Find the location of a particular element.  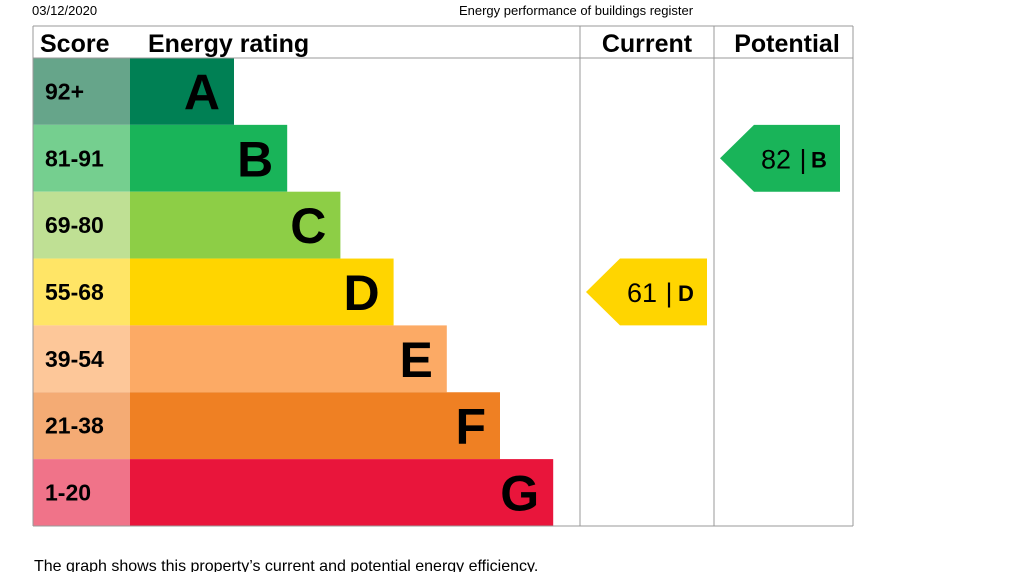

score-label: 21-38 is located at coordinates (74, 426).